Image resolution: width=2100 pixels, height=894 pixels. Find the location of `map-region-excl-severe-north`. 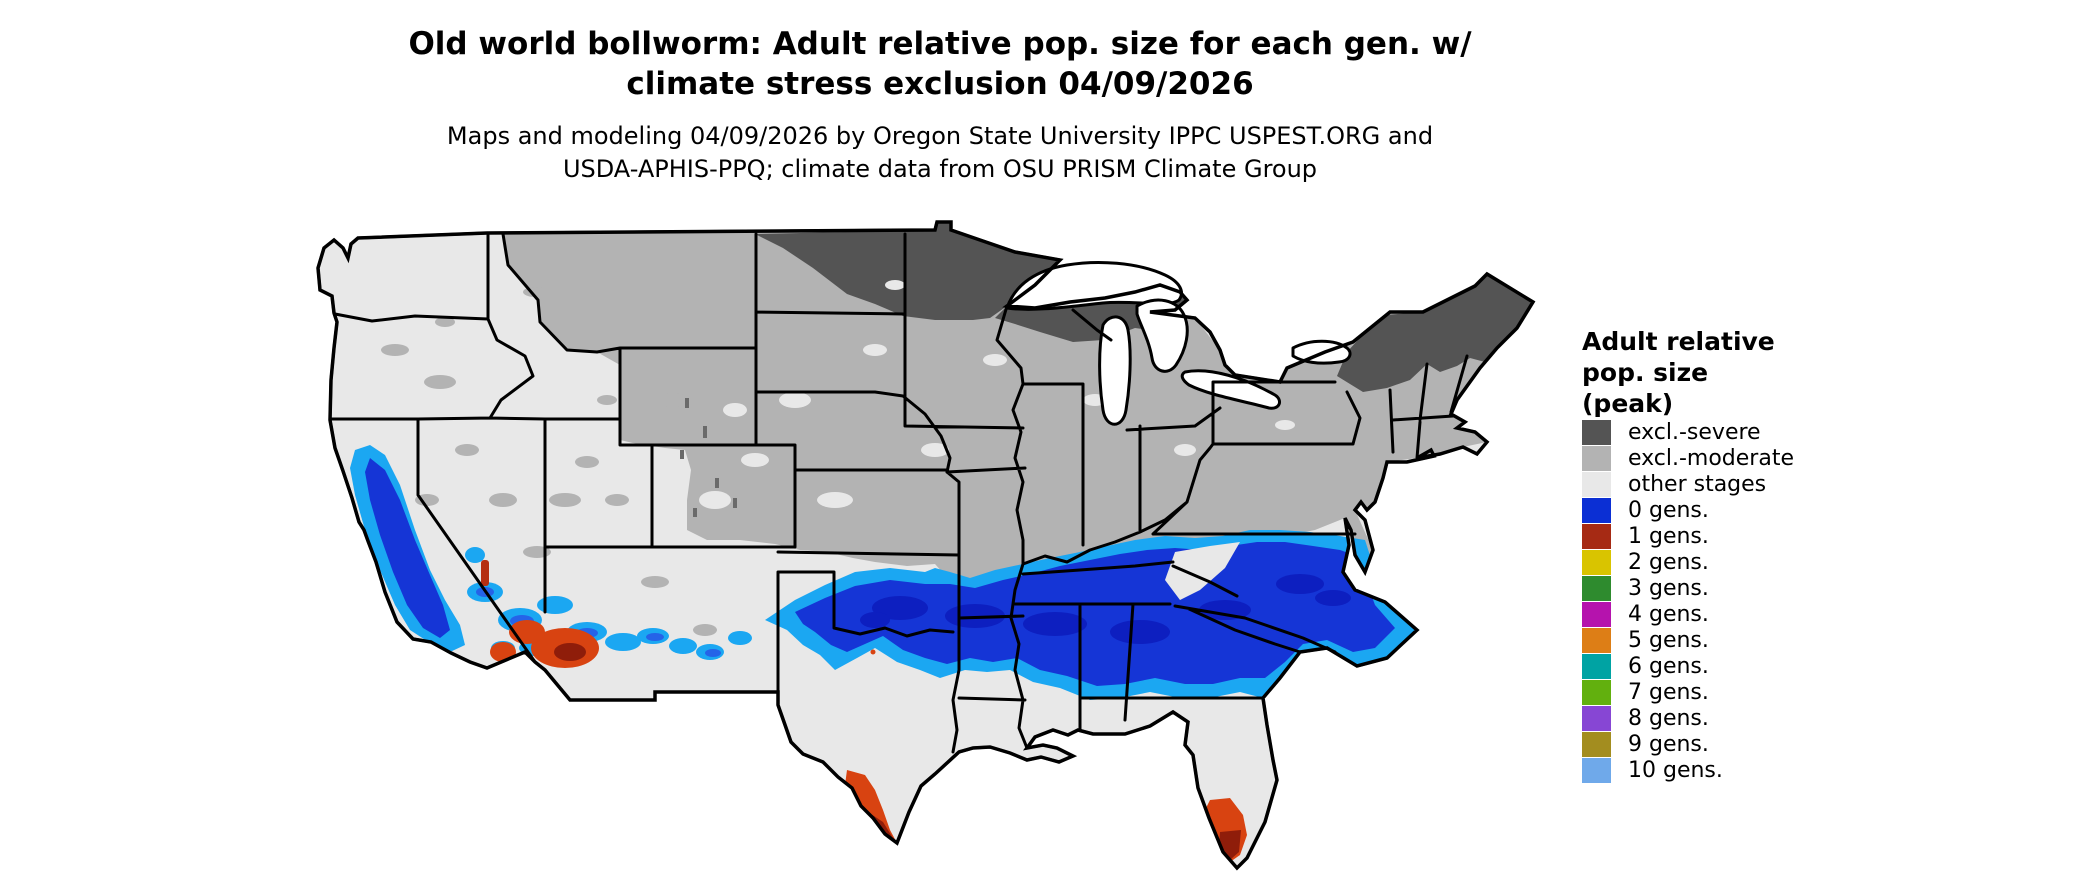

map-region-excl-severe-north is located at coordinates (907, 271).